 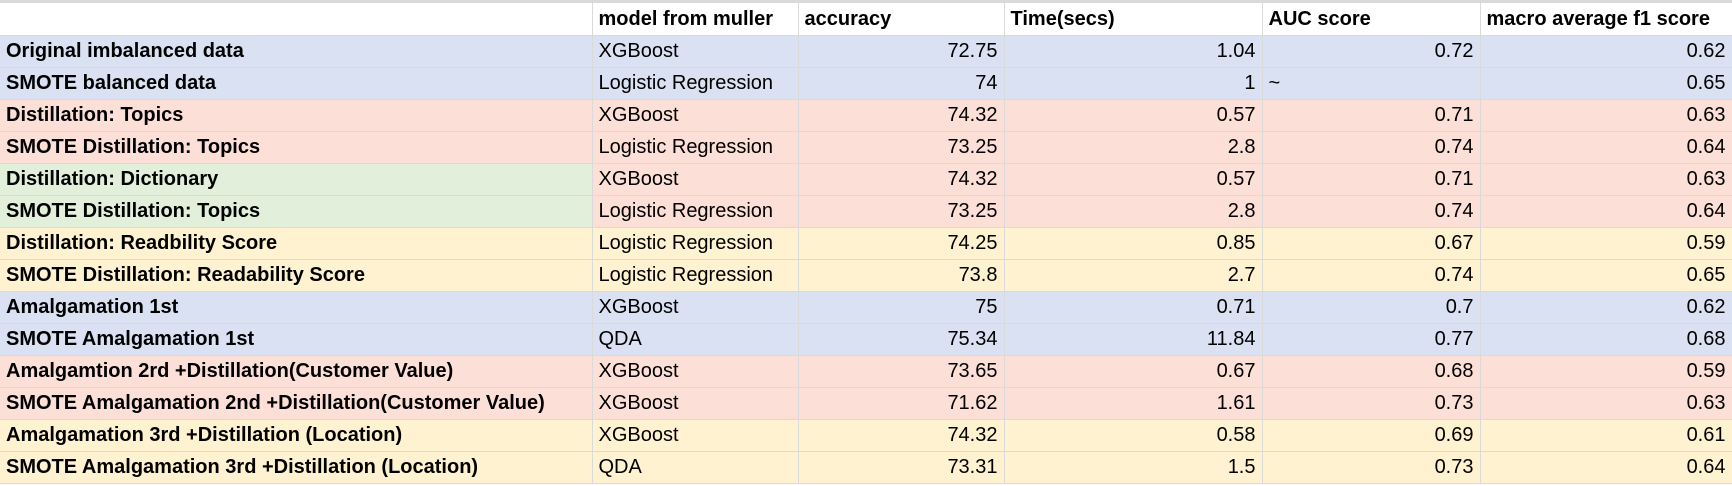 I want to click on cell-time: 1, so click(x=1133, y=83).